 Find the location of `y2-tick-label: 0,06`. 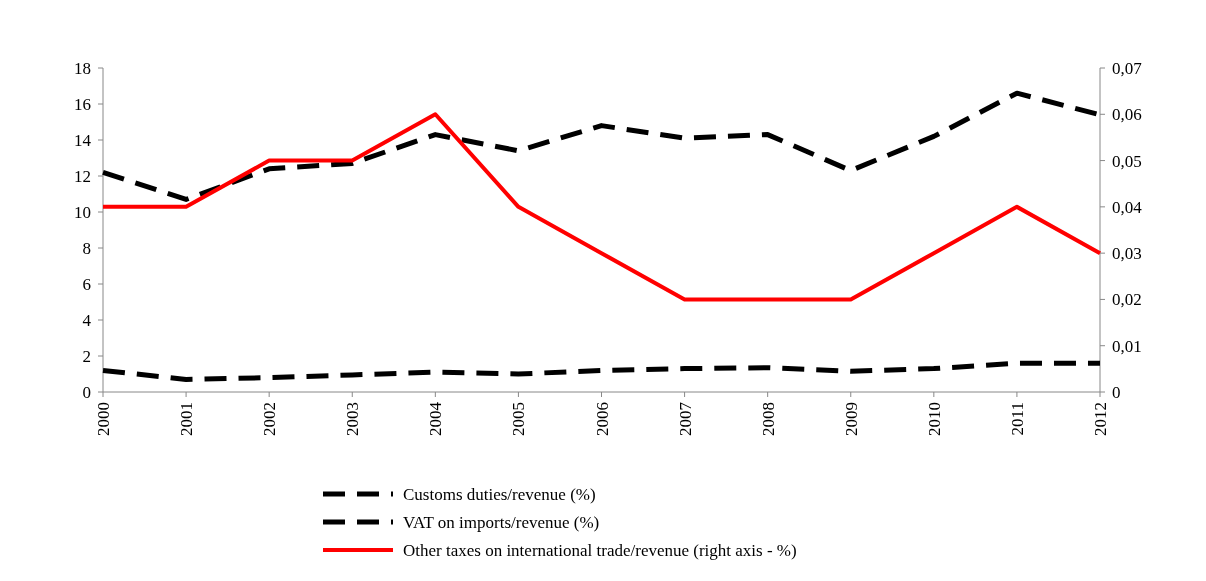

y2-tick-label: 0,06 is located at coordinates (1127, 115).